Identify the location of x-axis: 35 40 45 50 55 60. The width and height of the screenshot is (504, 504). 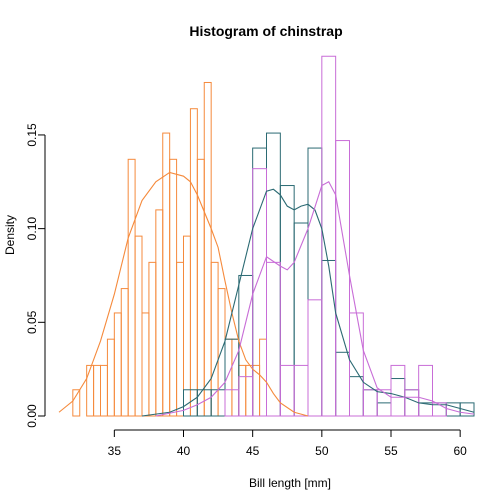
(287, 443).